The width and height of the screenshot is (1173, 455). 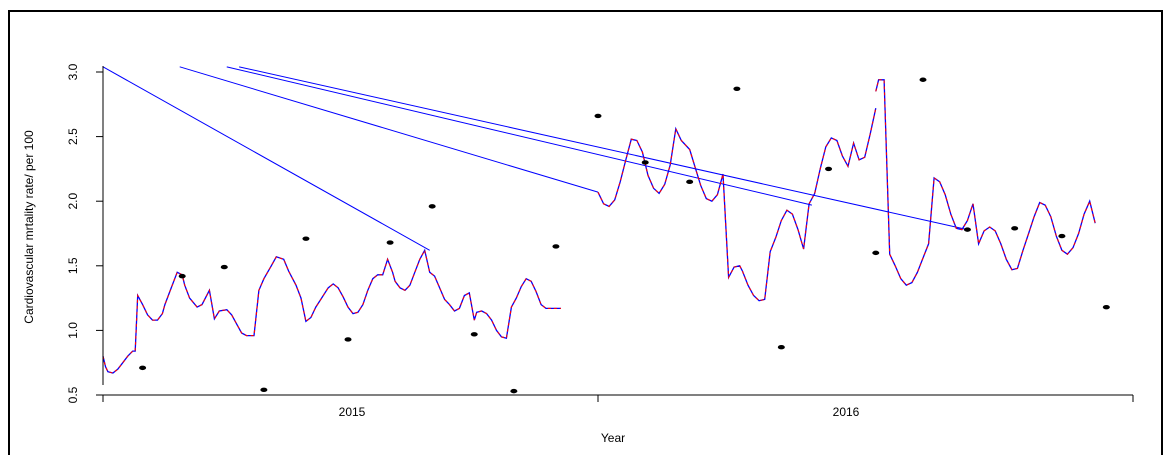 I want to click on y-axis: 0.5 1.0 1.5 2.0 2.5 3.0, so click(x=85, y=233).